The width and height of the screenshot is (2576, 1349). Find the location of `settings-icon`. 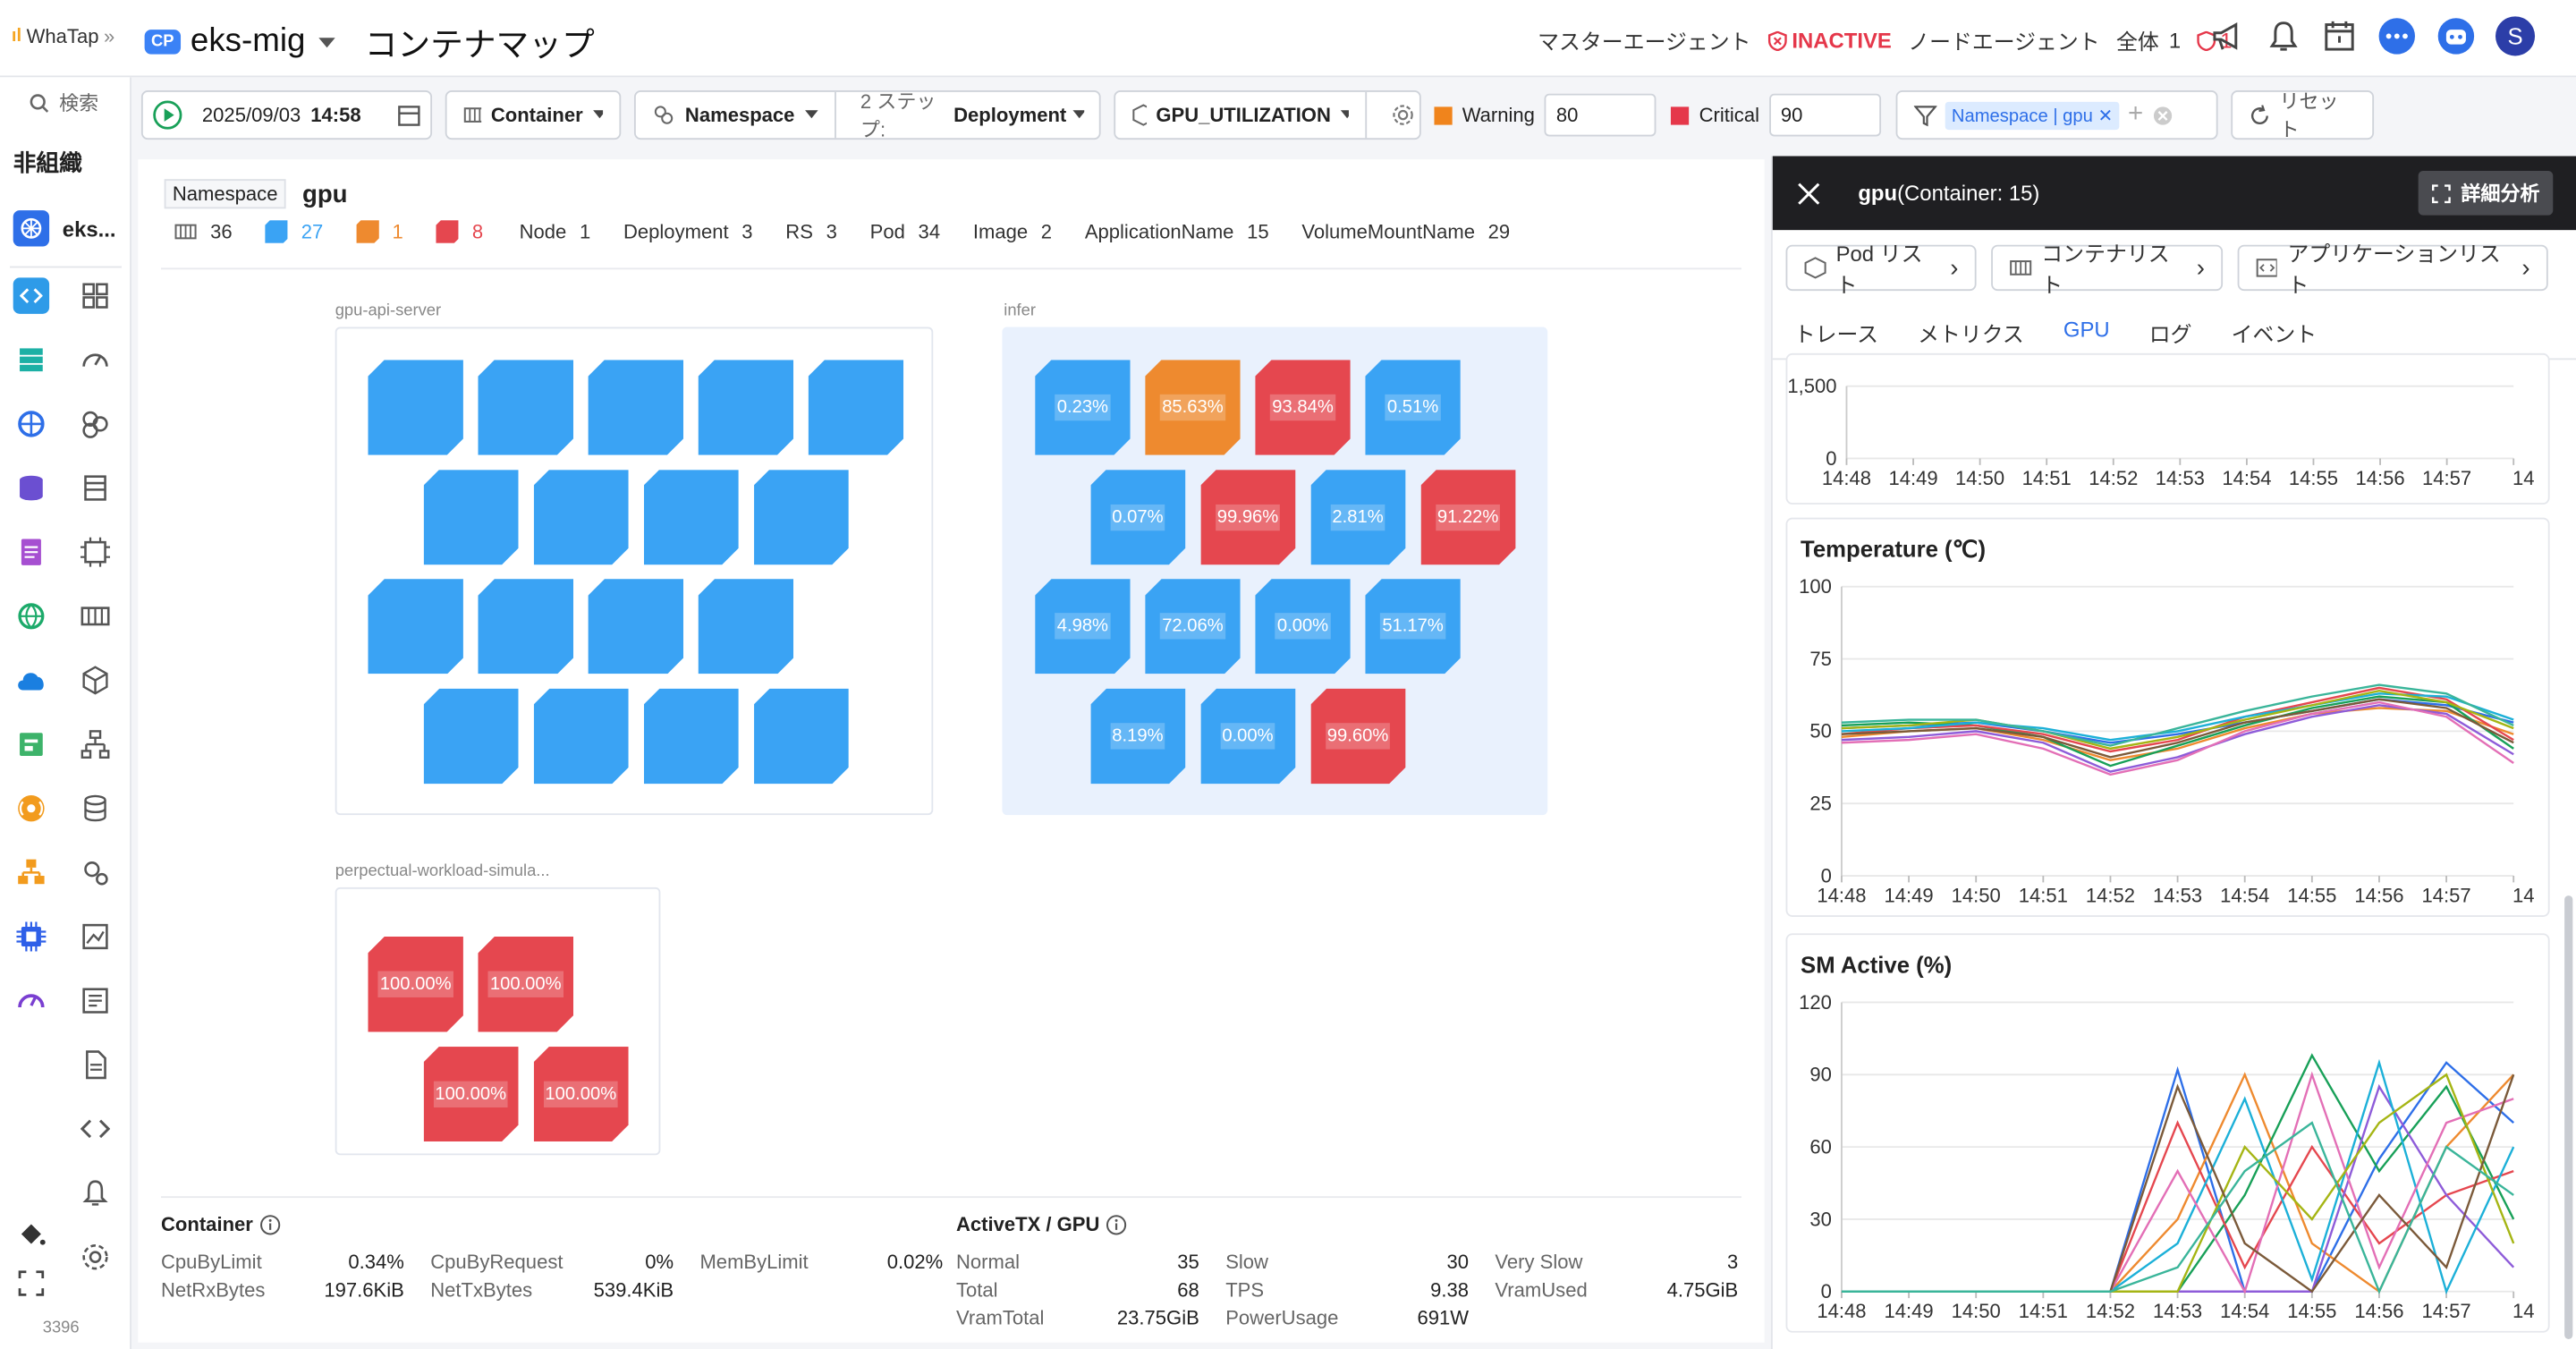

settings-icon is located at coordinates (95, 1257).